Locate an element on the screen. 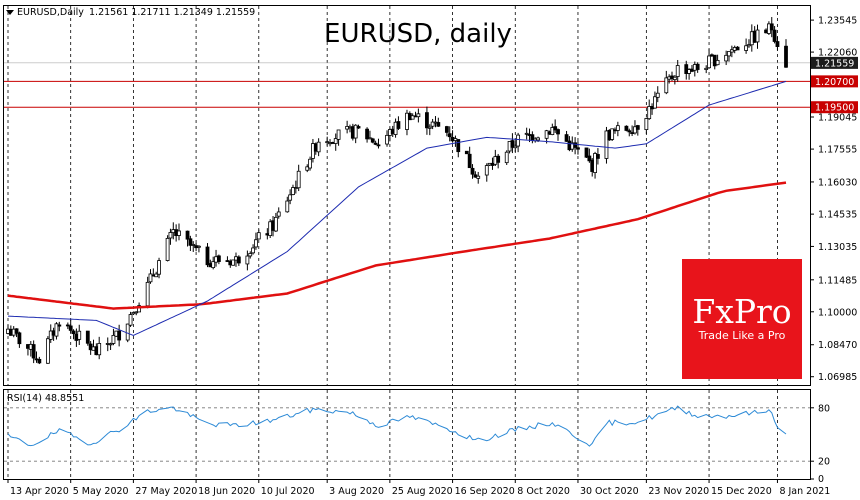  logo-tagline: Trade Like a Pro is located at coordinates (742, 335).